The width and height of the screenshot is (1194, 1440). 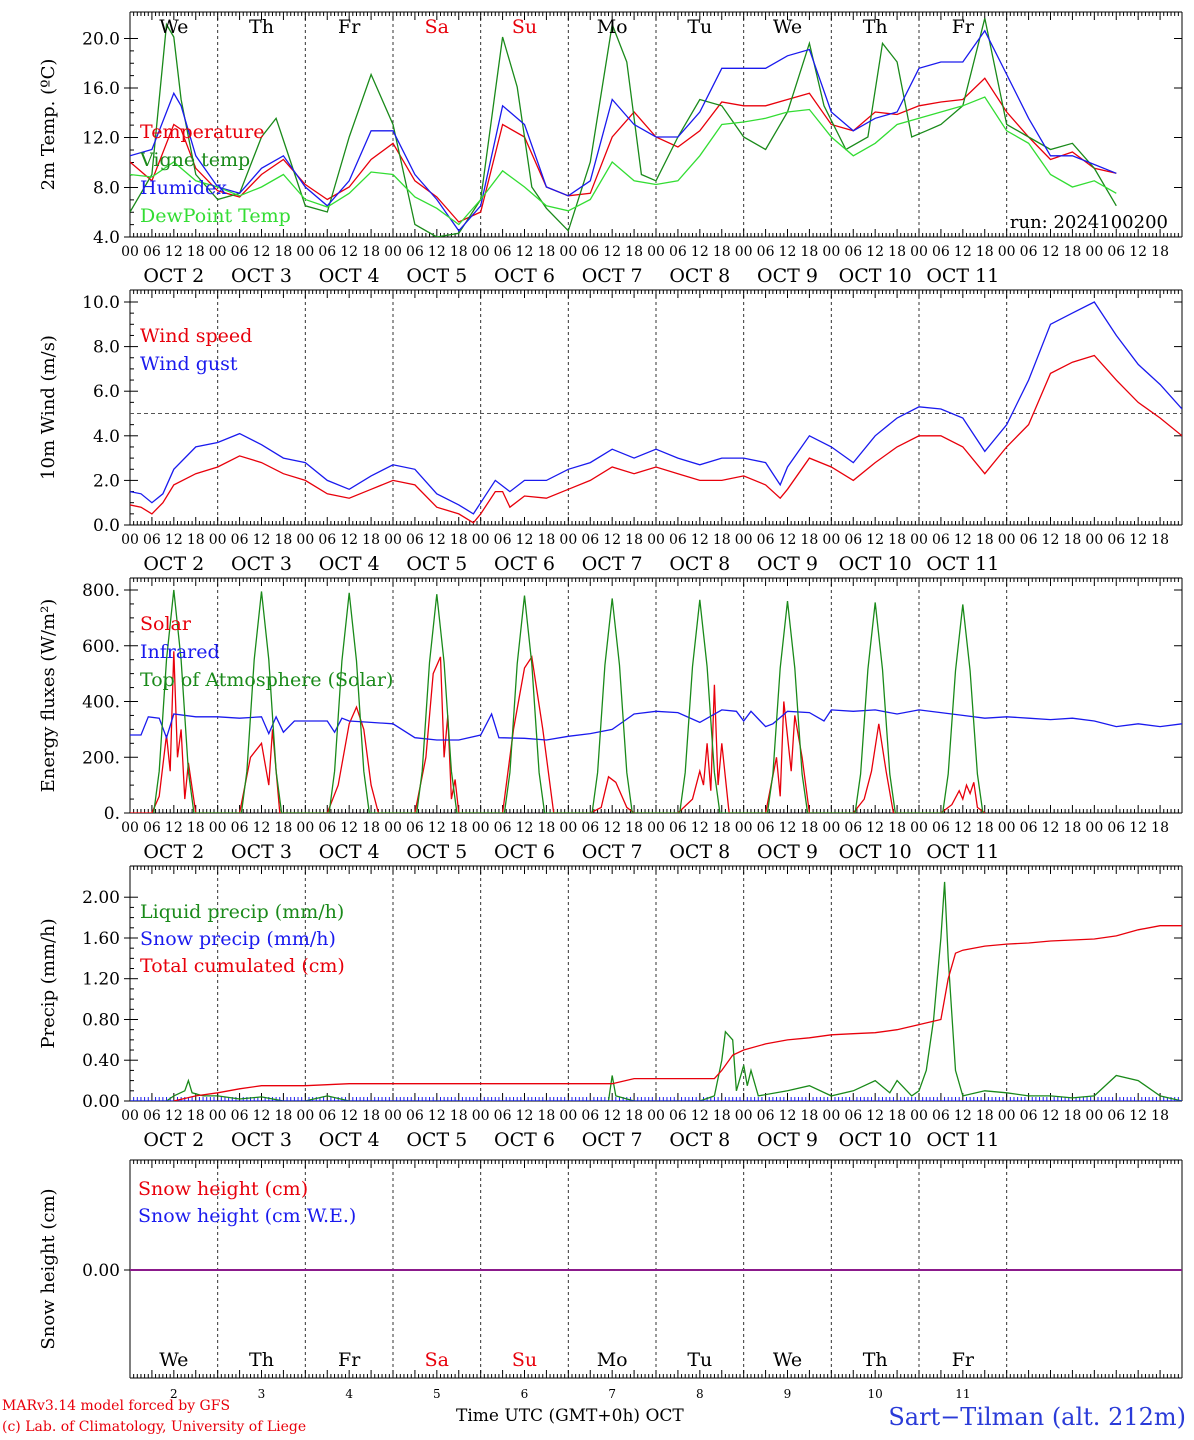 What do you see at coordinates (223, 1189) in the screenshot?
I see `legend-entry: Snow height (cm)` at bounding box center [223, 1189].